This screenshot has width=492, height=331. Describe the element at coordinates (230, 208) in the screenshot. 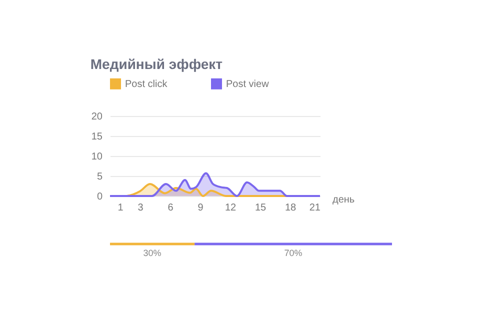

I see `x-tick-label: 12` at that location.